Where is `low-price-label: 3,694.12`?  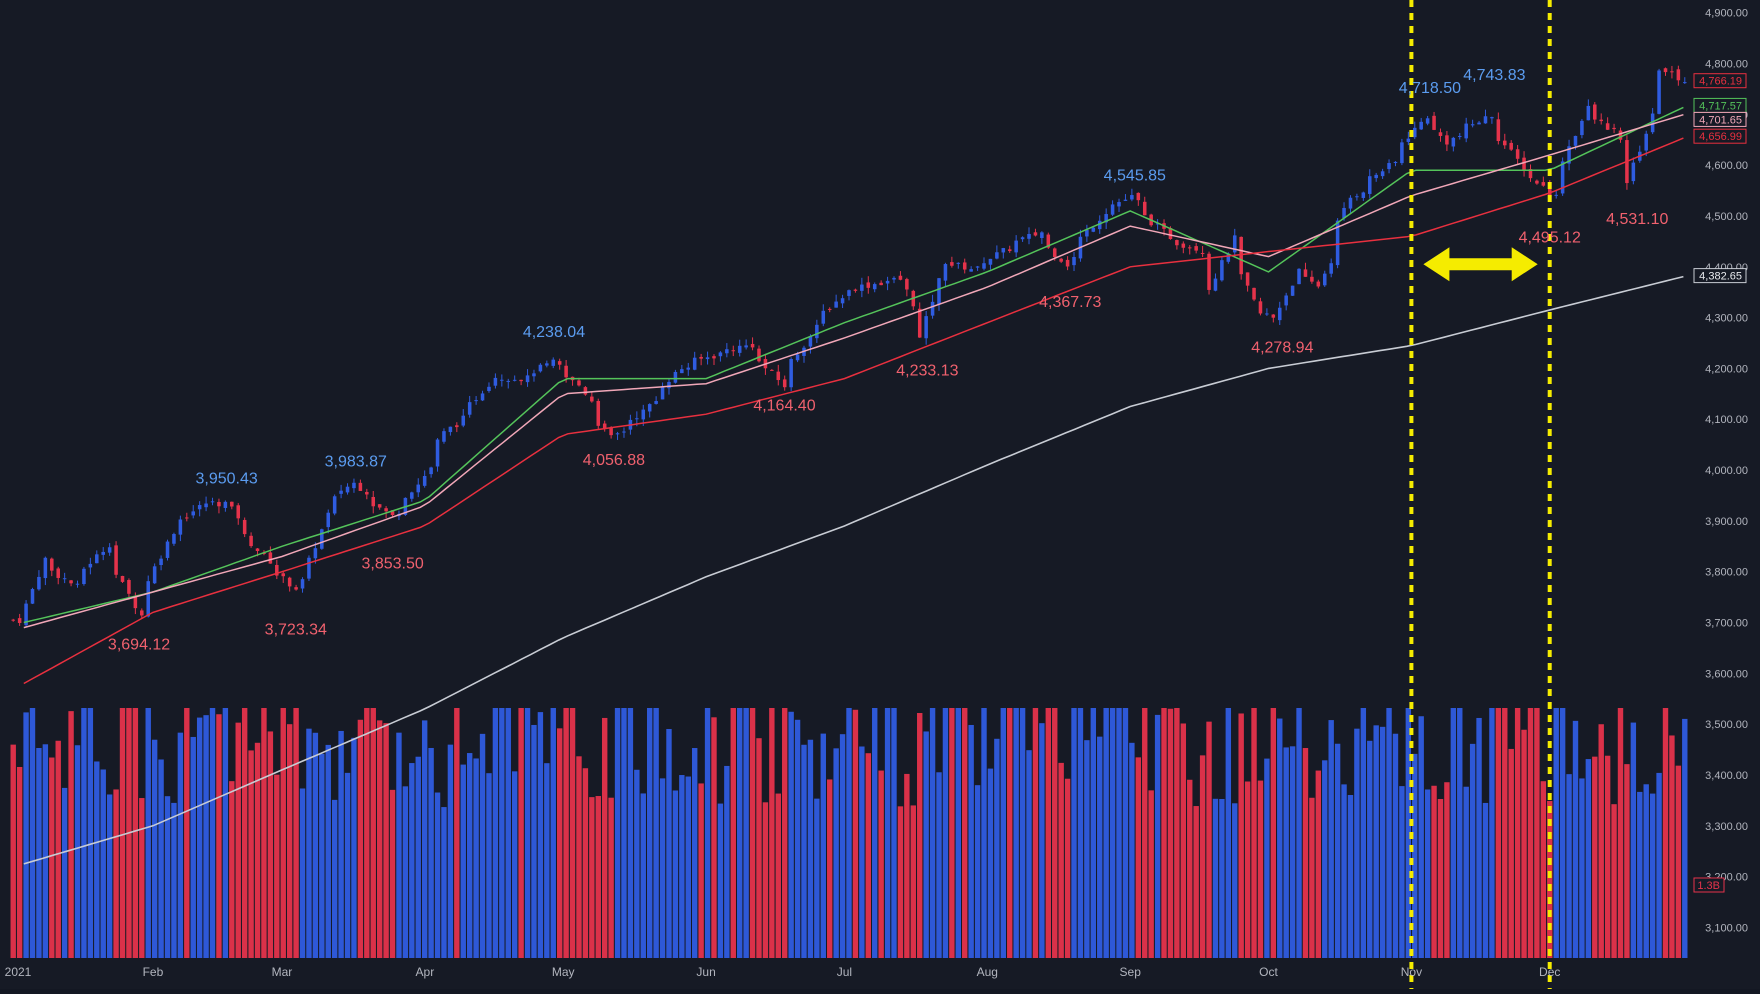
low-price-label: 3,694.12 is located at coordinates (139, 645).